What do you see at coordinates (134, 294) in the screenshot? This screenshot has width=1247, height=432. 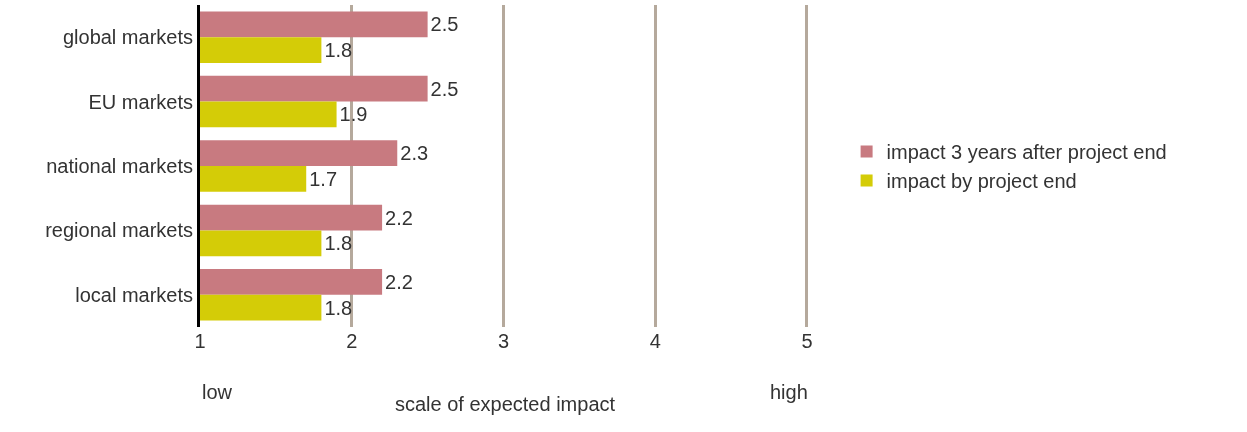 I see `y-tick-label: local markets` at bounding box center [134, 294].